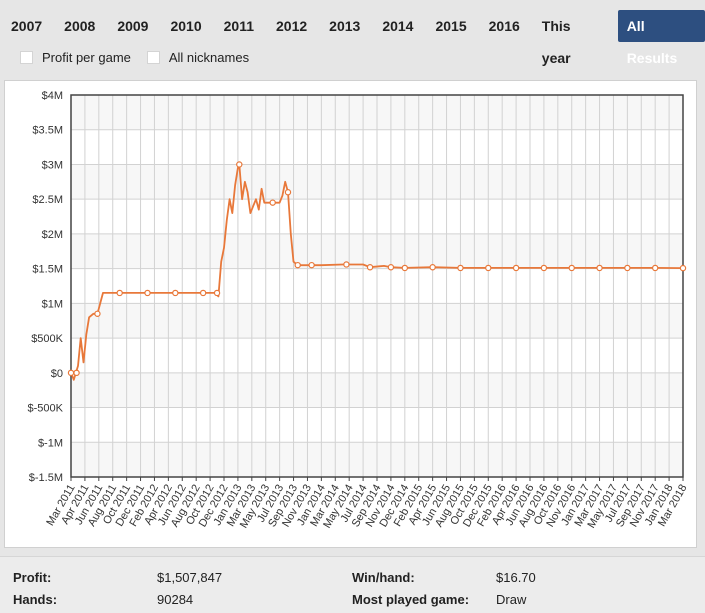 Image resolution: width=705 pixels, height=613 pixels. What do you see at coordinates (47, 270) in the screenshot?
I see `y-tick-label: $1.5M` at bounding box center [47, 270].